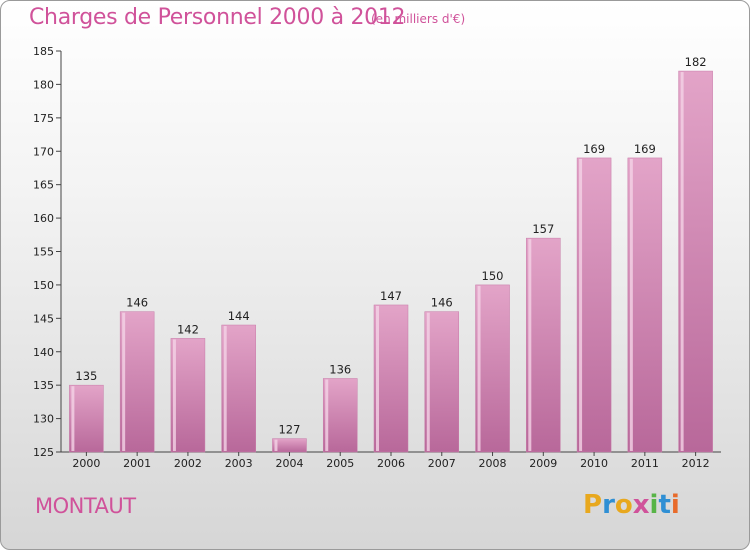 The width and height of the screenshot is (750, 550). Describe the element at coordinates (86, 463) in the screenshot. I see `x-tick-label: 2000` at that location.